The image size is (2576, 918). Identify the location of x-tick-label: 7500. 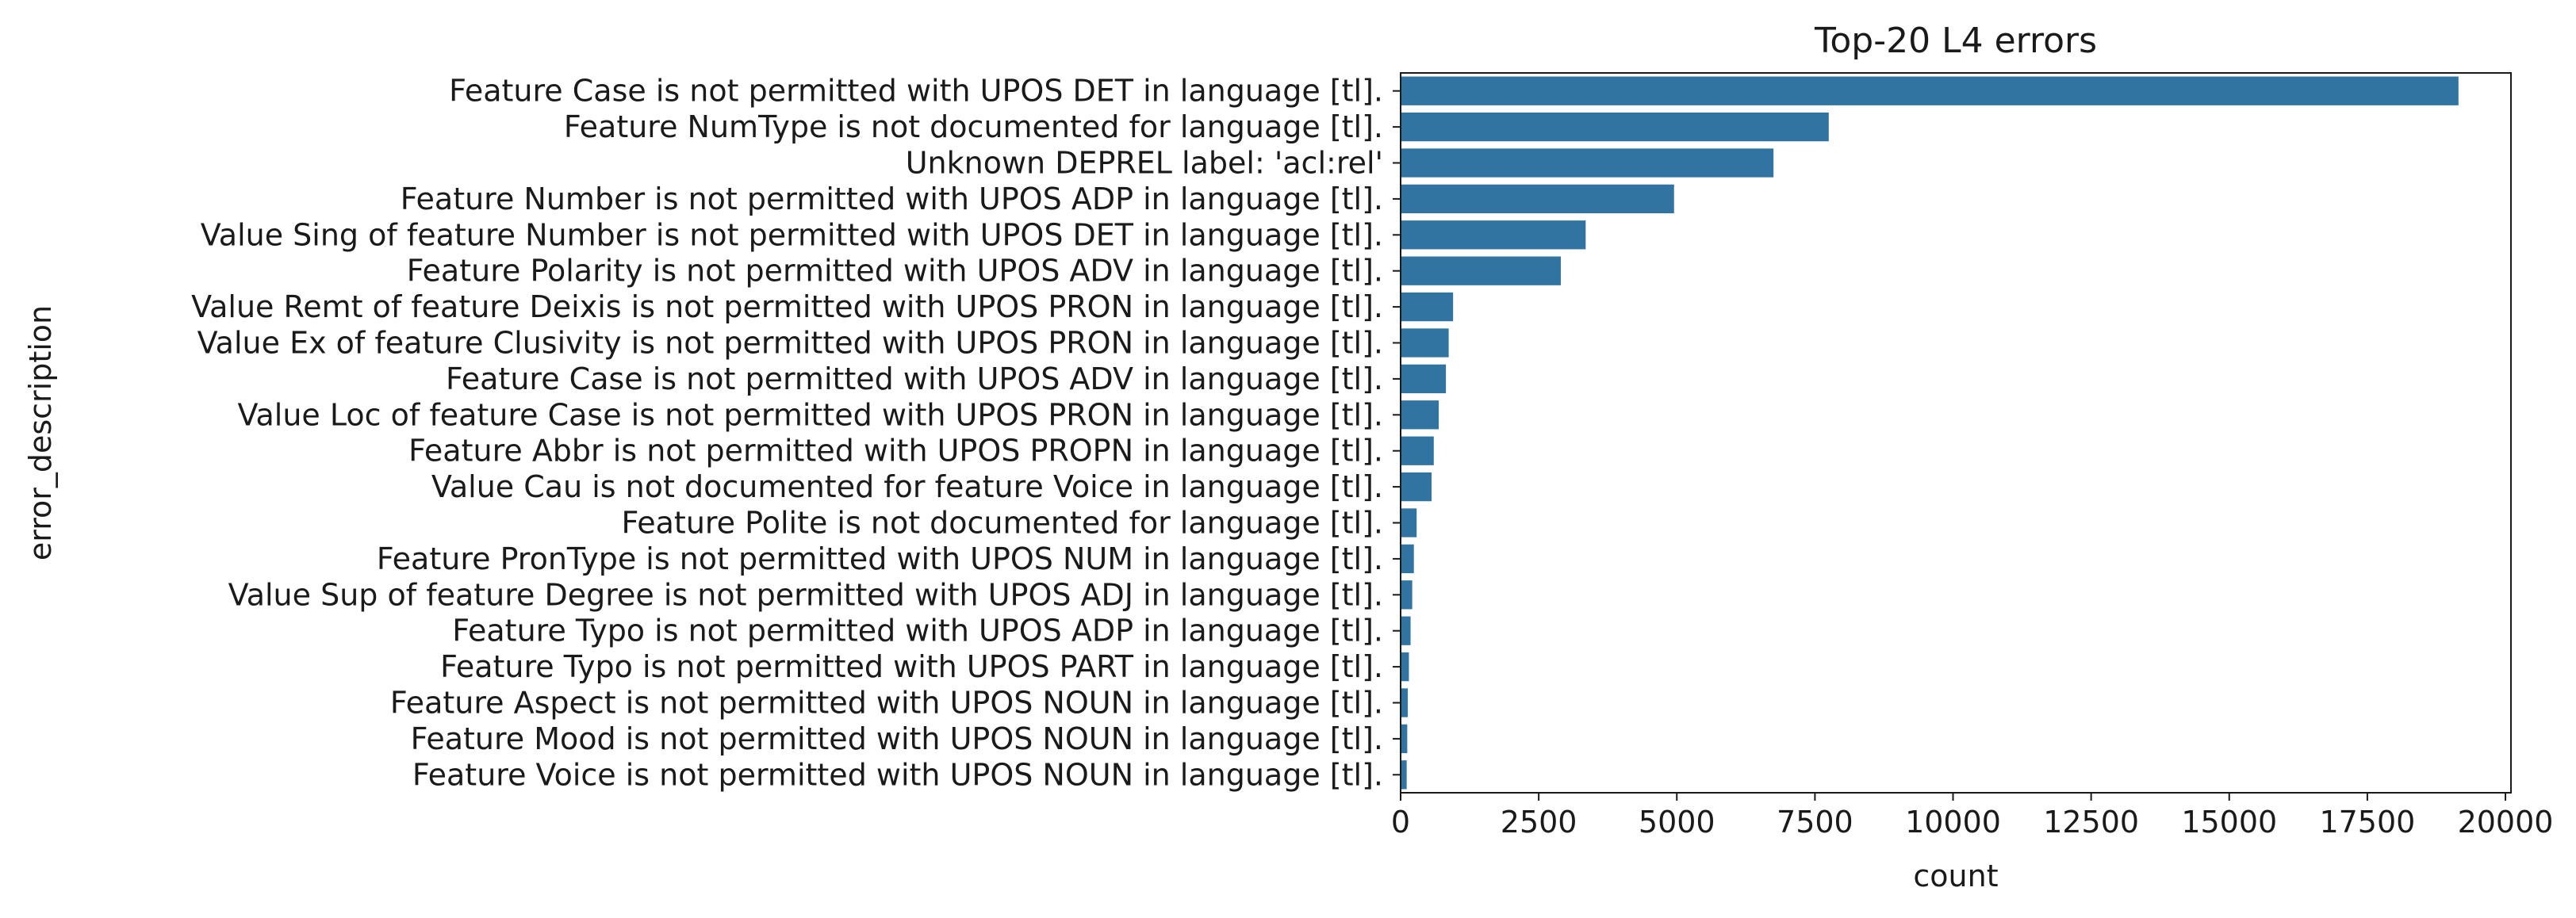
(1815, 823).